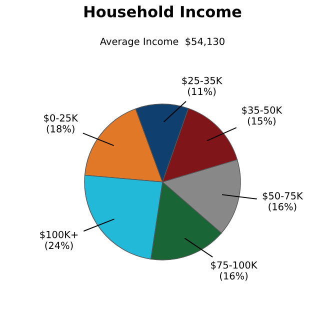 The height and width of the screenshot is (325, 325). What do you see at coordinates (59, 246) in the screenshot?
I see `data-label: (24%)` at bounding box center [59, 246].